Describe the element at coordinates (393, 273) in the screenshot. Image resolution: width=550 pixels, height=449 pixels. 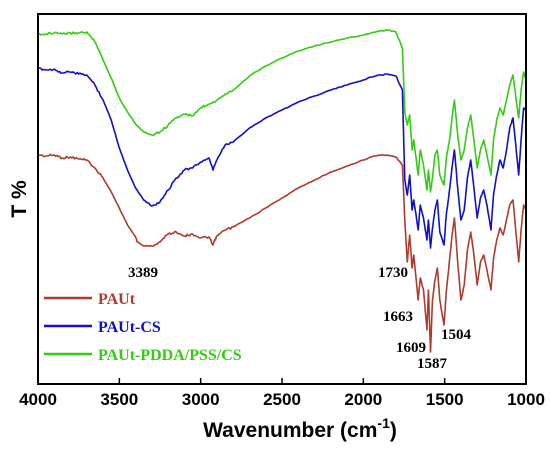
I see `peak-label-1730: 1730` at that location.